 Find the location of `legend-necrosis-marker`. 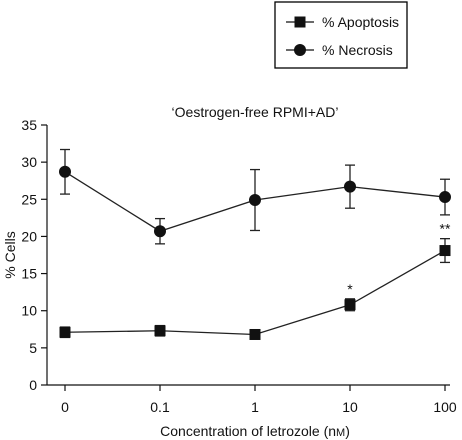

legend-necrosis-marker is located at coordinates (300, 50).